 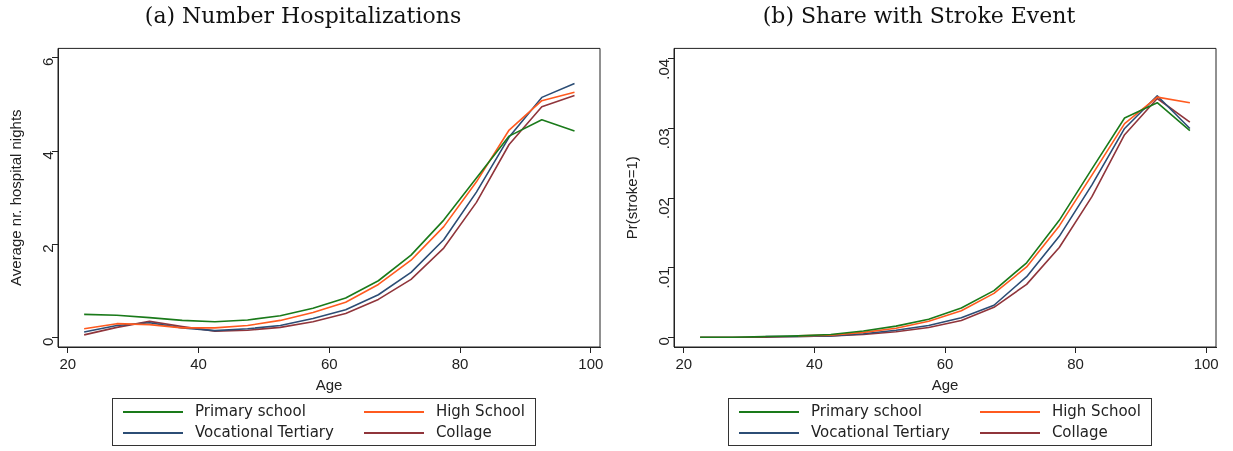 I want to click on y-tick-label: .02, so click(x=664, y=208).